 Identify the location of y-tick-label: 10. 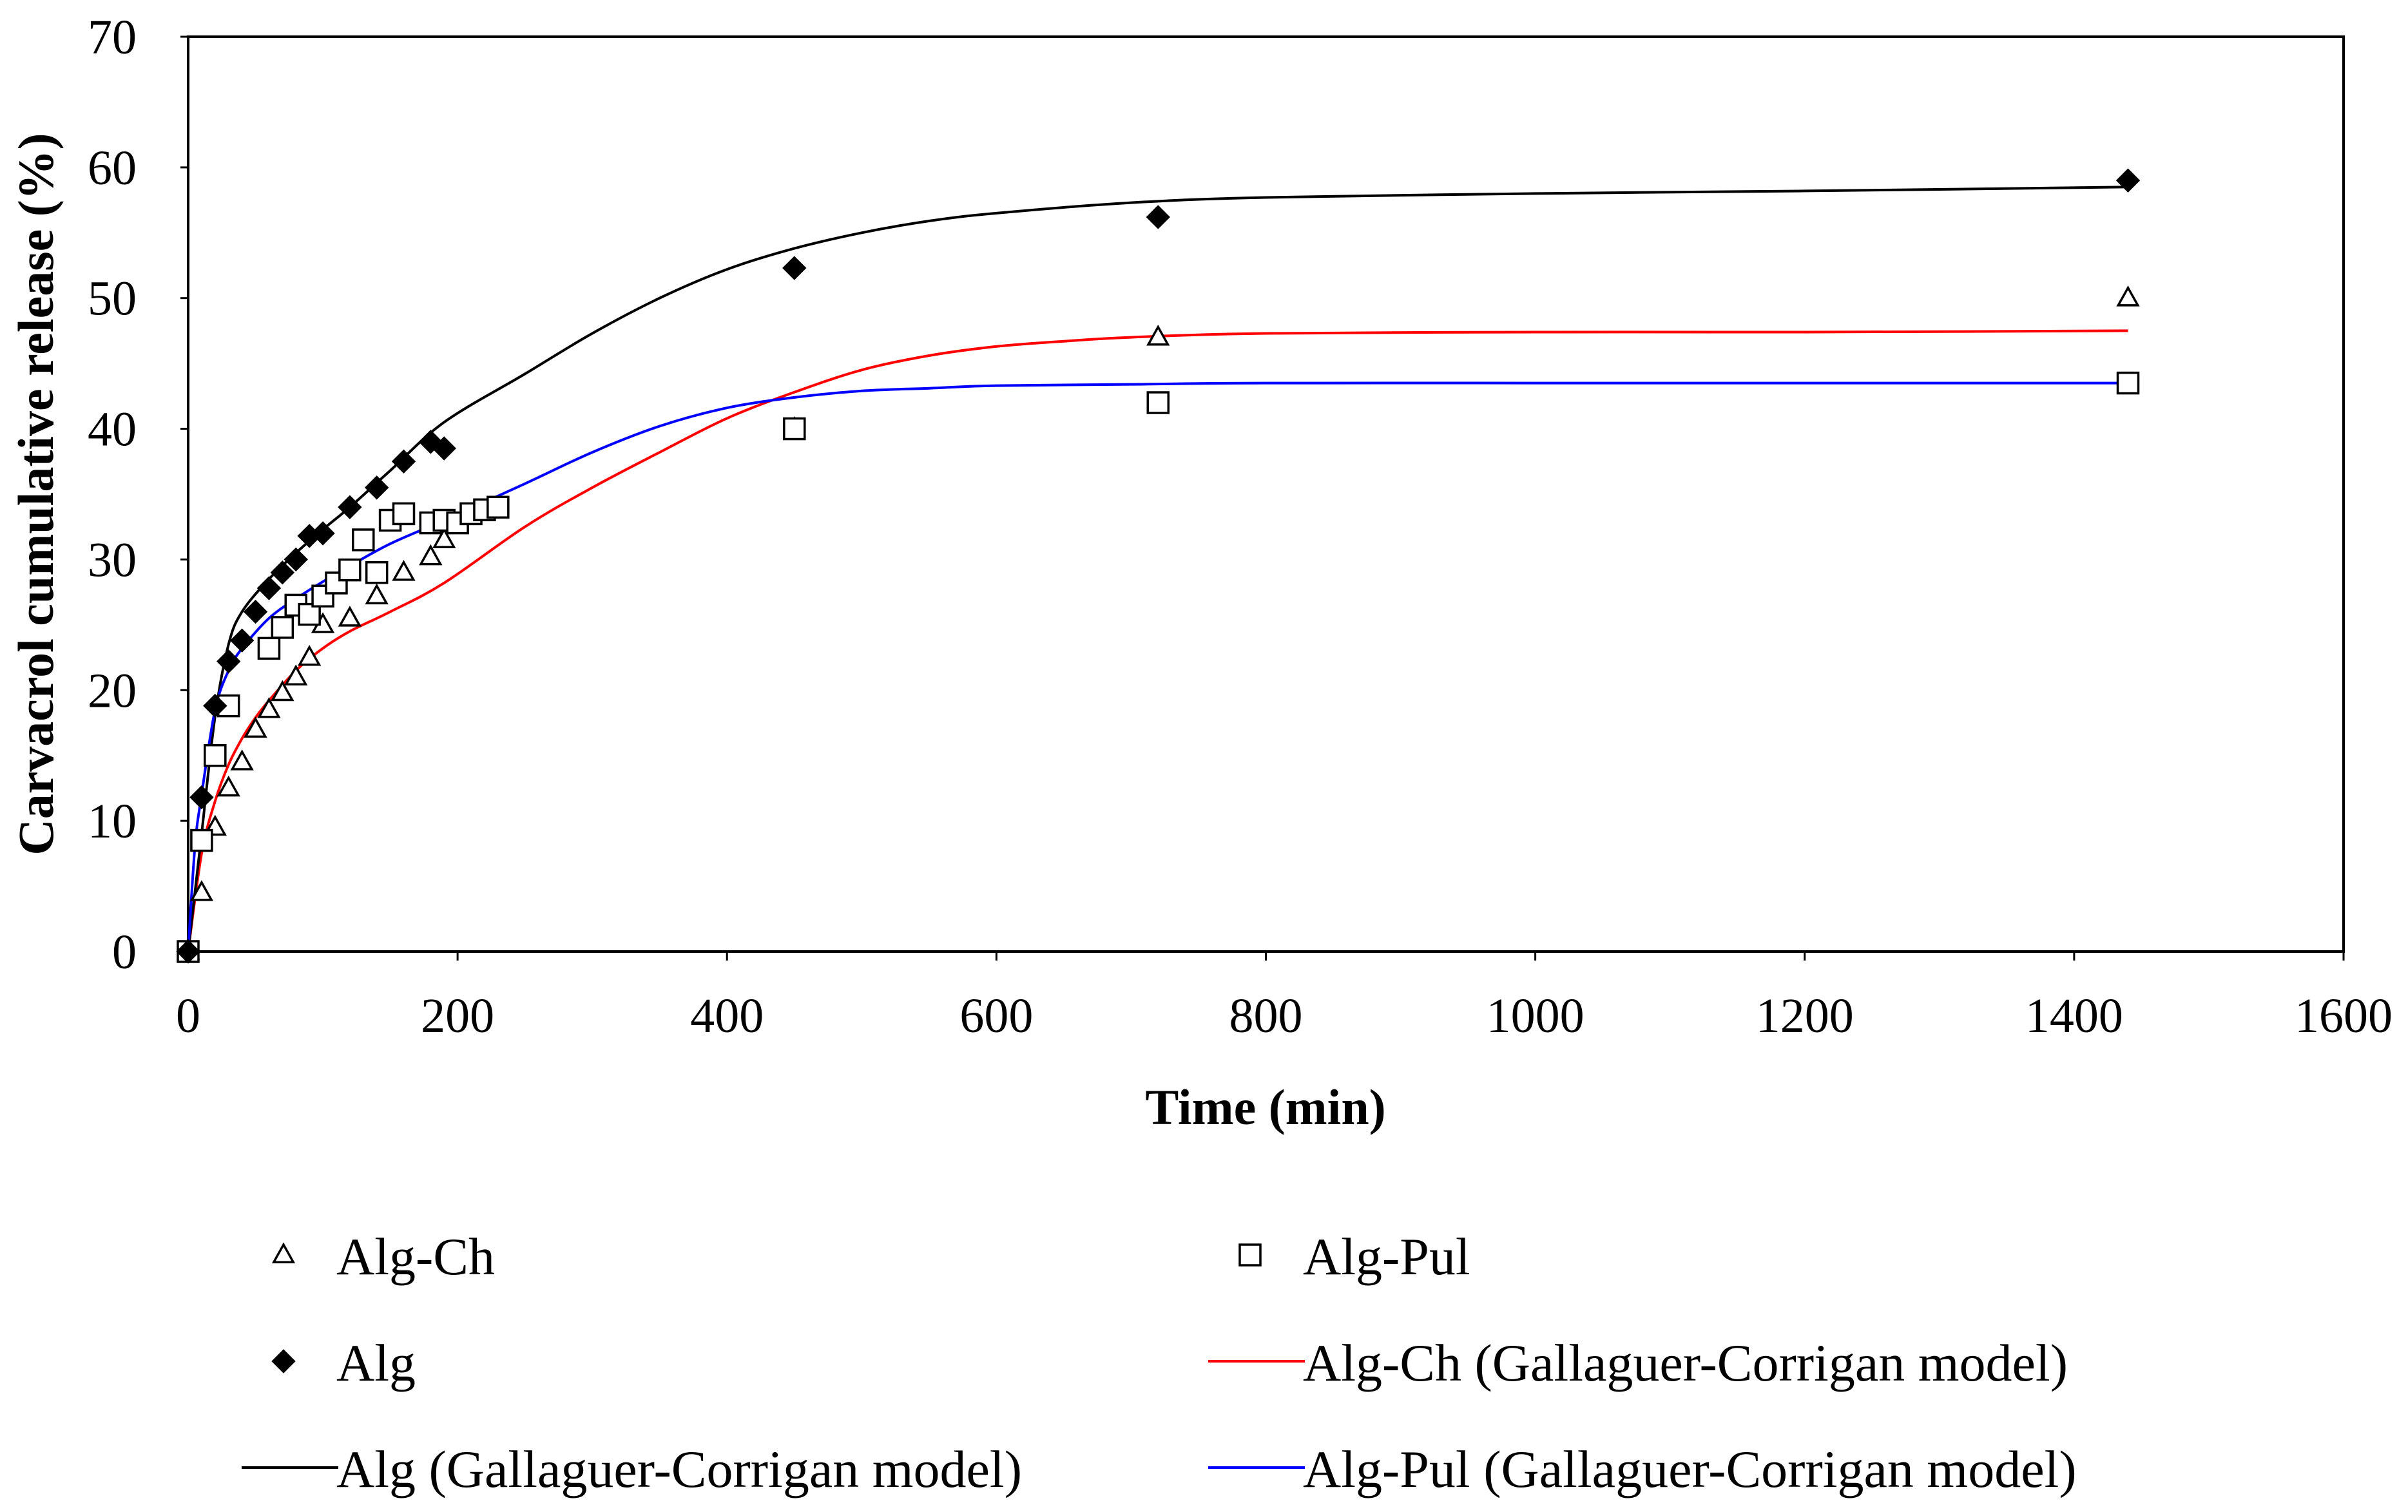
(112, 821).